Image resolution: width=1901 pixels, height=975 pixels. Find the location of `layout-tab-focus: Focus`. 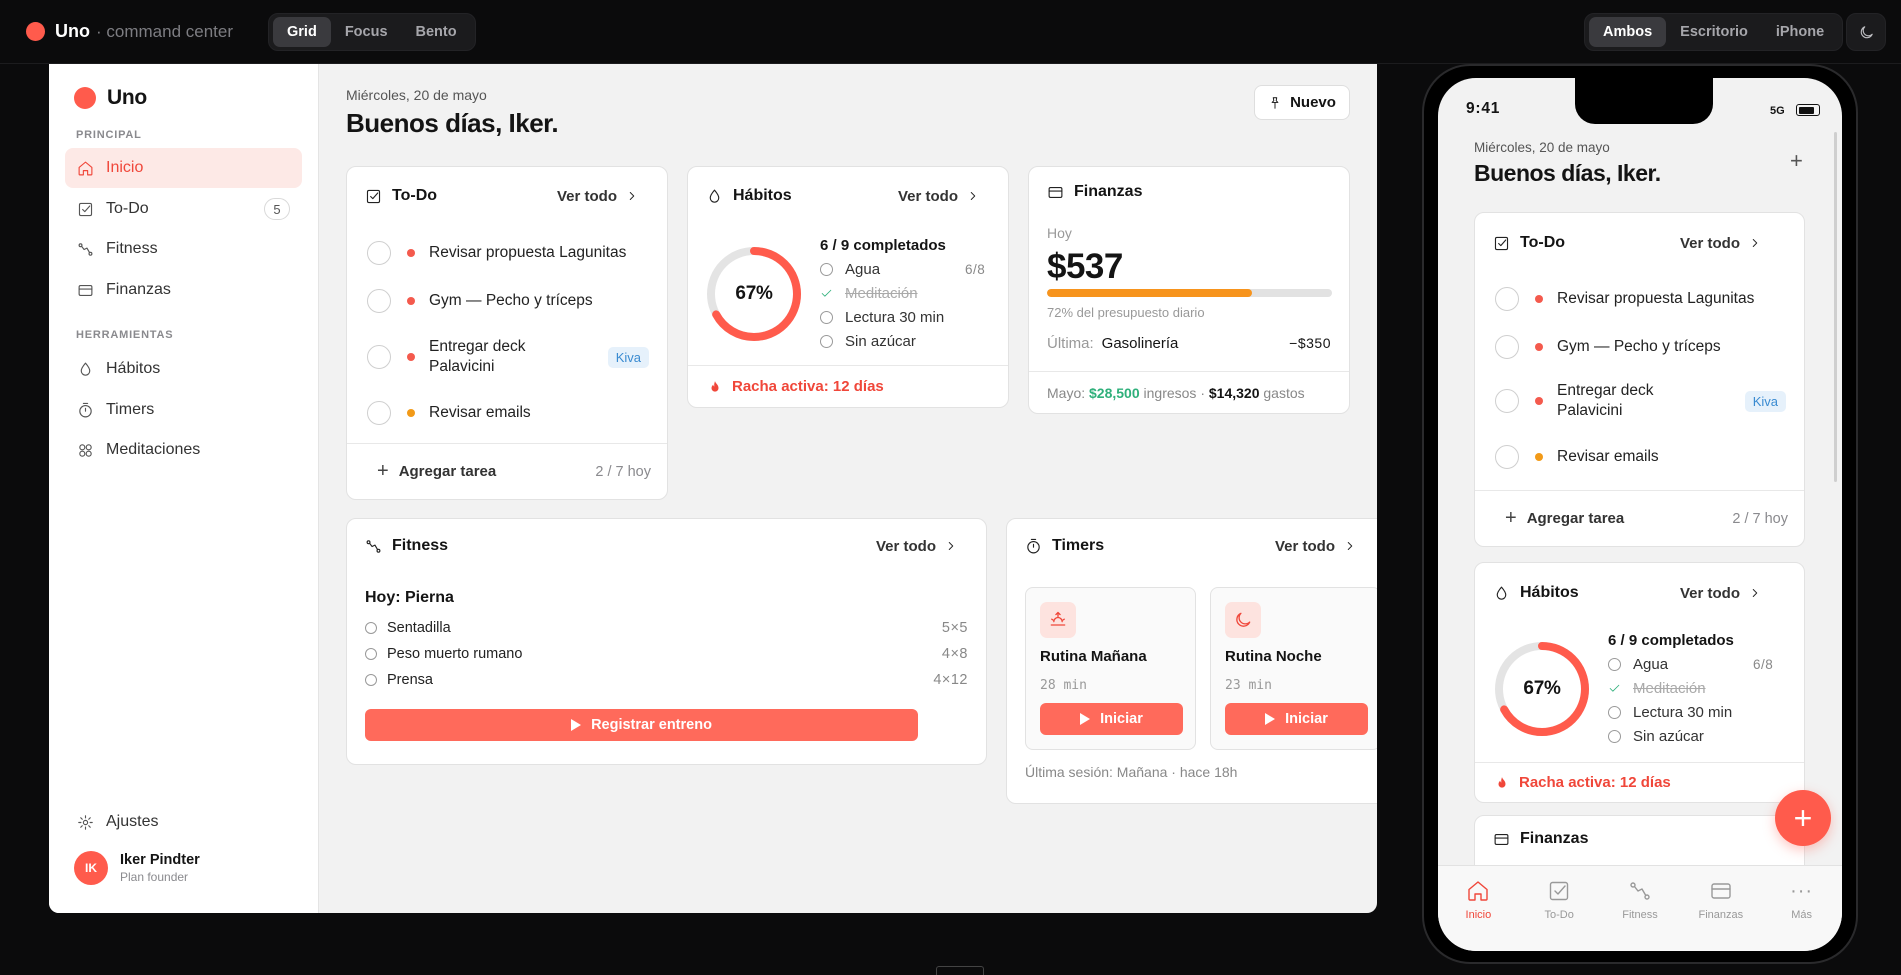

layout-tab-focus: Focus is located at coordinates (366, 32).